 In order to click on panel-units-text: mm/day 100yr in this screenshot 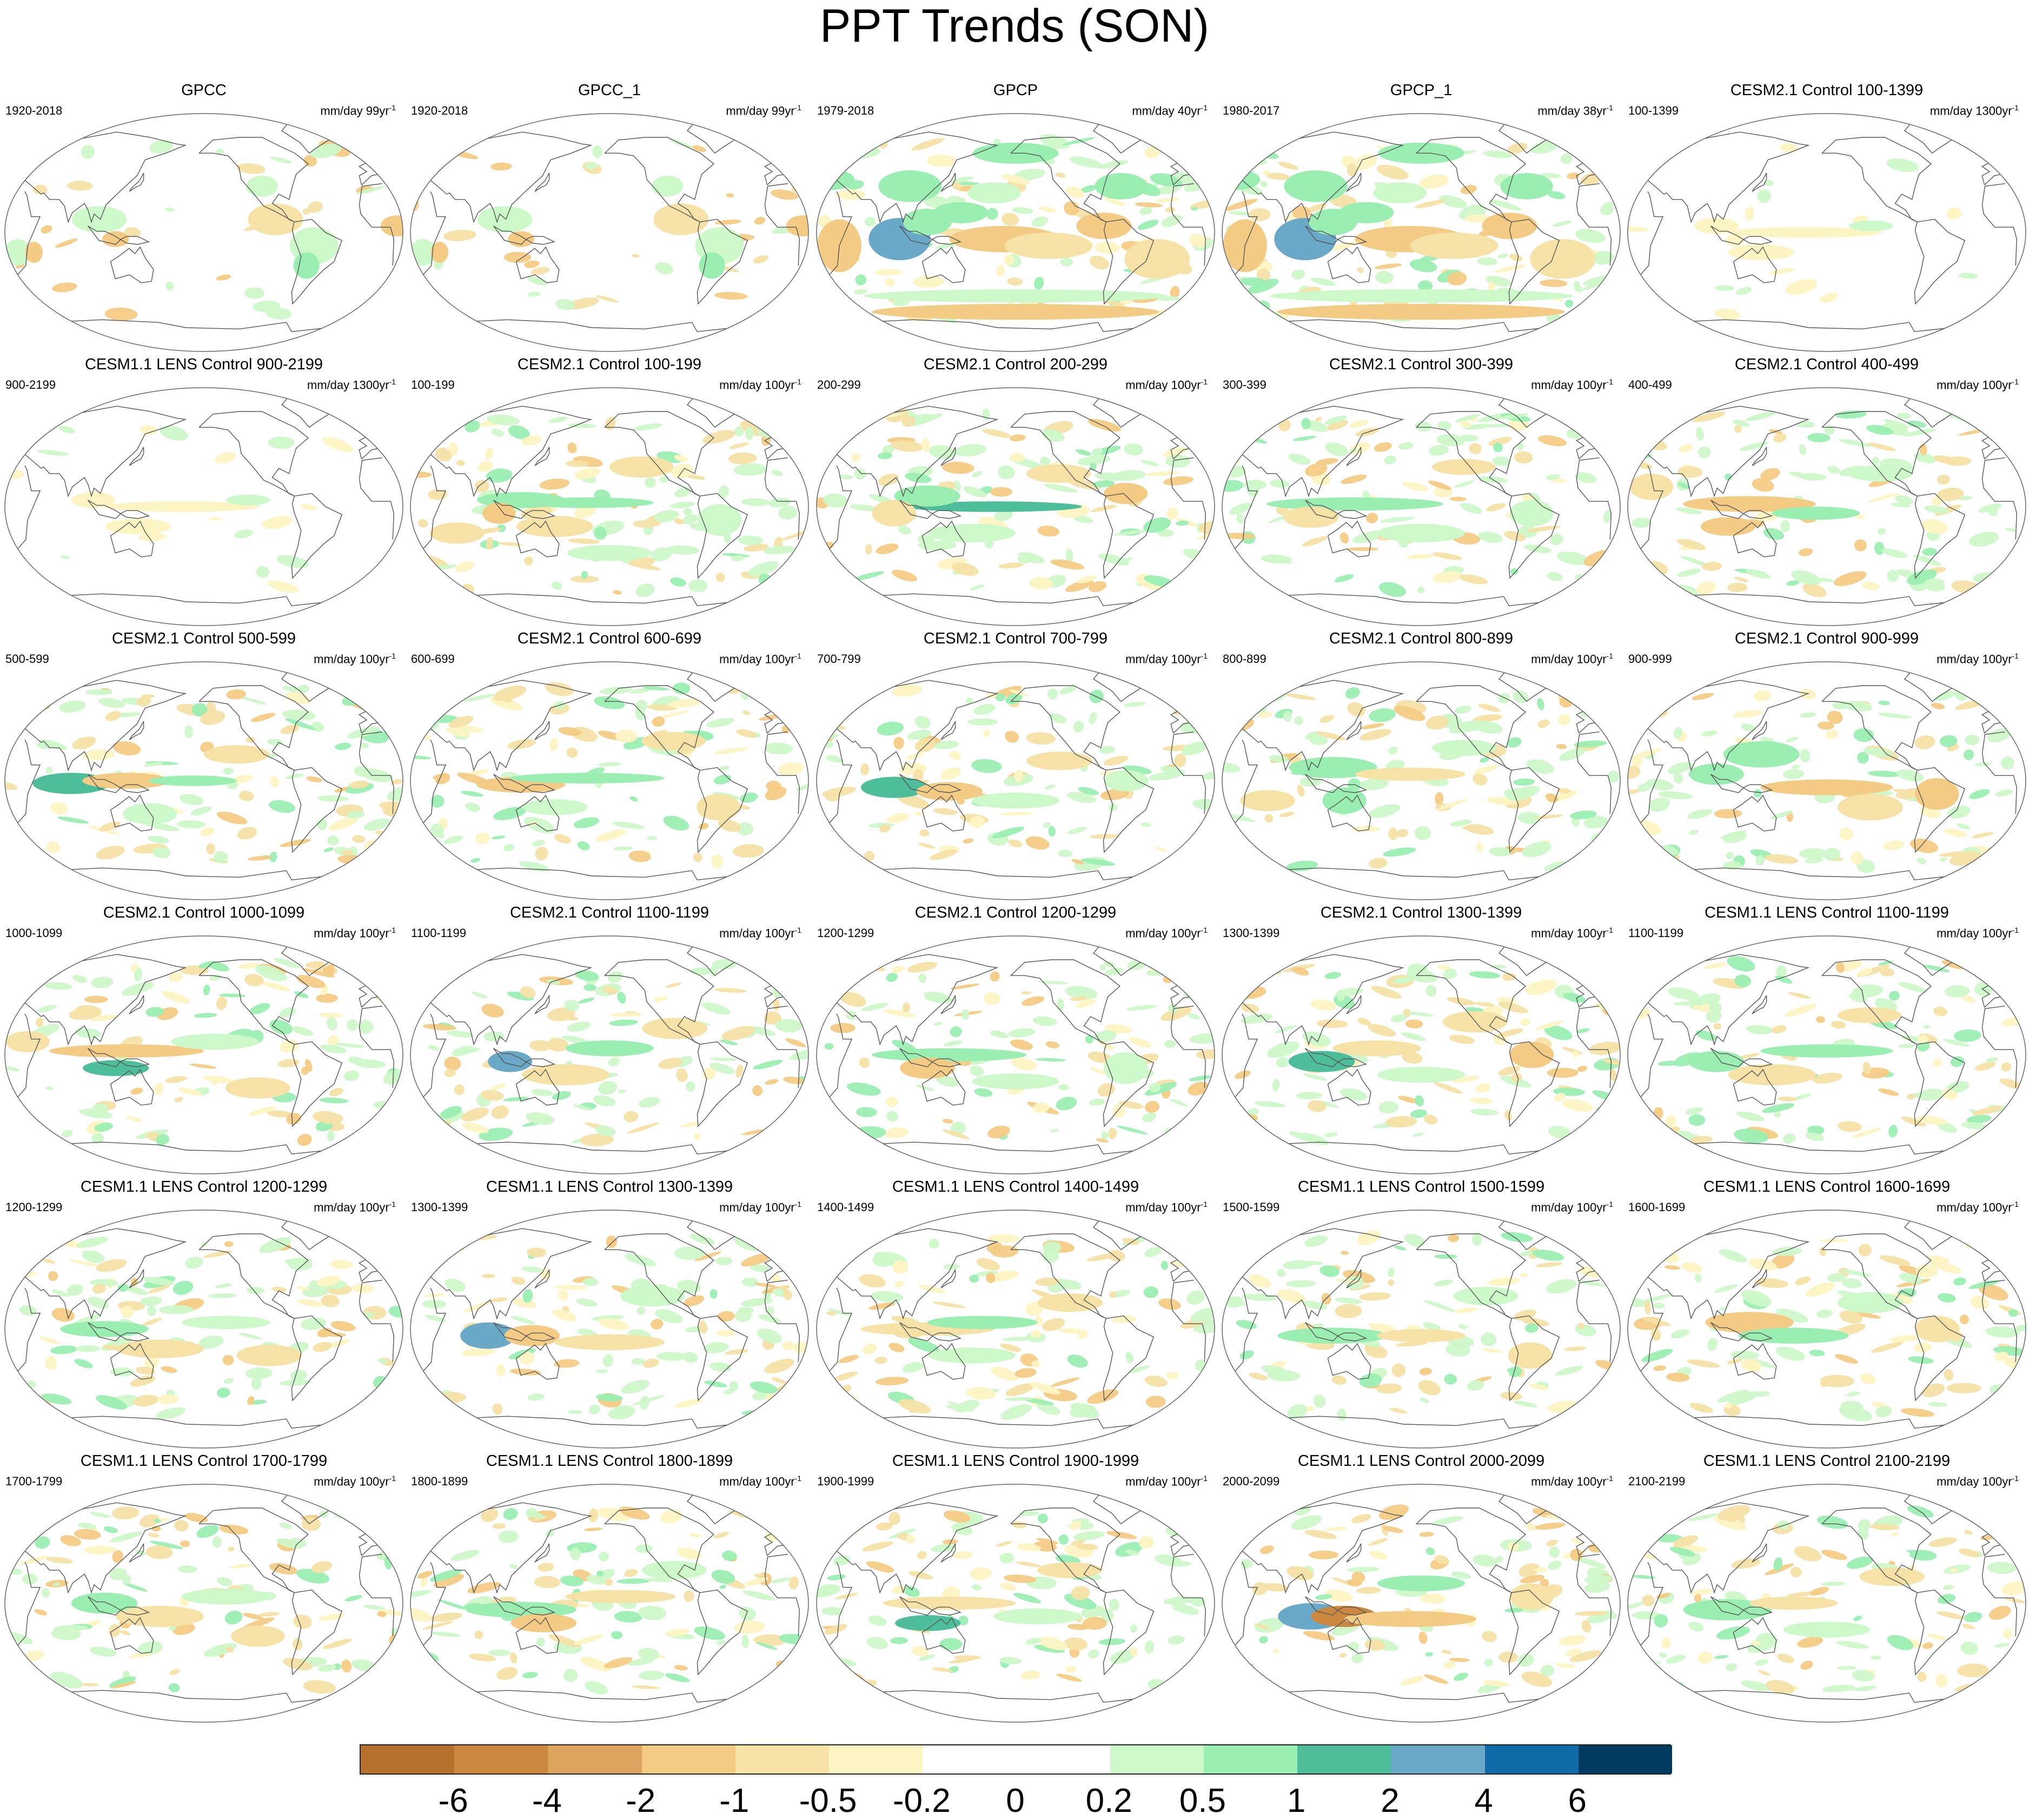, I will do `click(1569, 385)`.